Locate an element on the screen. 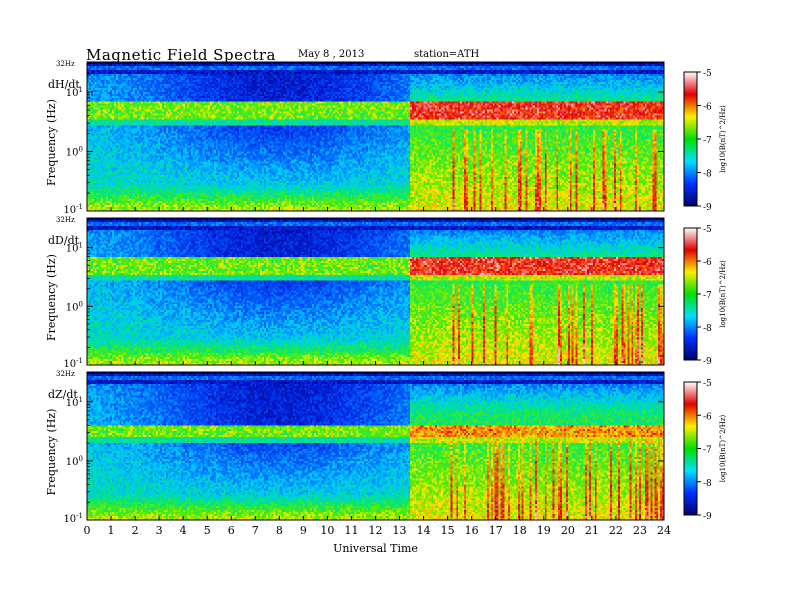  x-tick-label: 10 is located at coordinates (327, 530).